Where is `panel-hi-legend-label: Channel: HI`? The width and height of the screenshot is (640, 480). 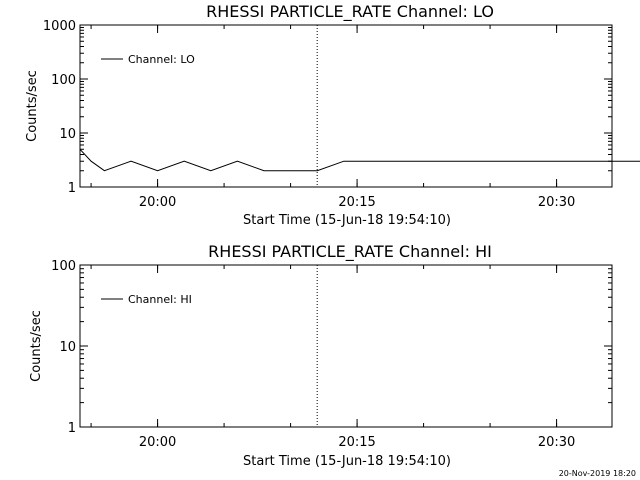
panel-hi-legend-label: Channel: HI is located at coordinates (160, 299).